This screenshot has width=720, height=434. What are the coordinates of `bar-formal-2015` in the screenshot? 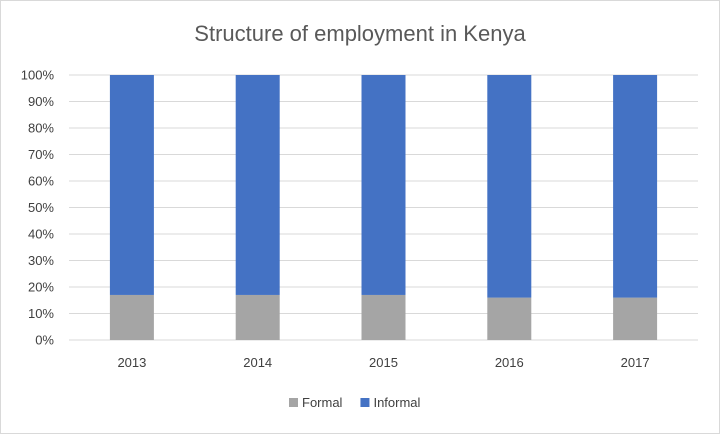 It's located at (383, 317).